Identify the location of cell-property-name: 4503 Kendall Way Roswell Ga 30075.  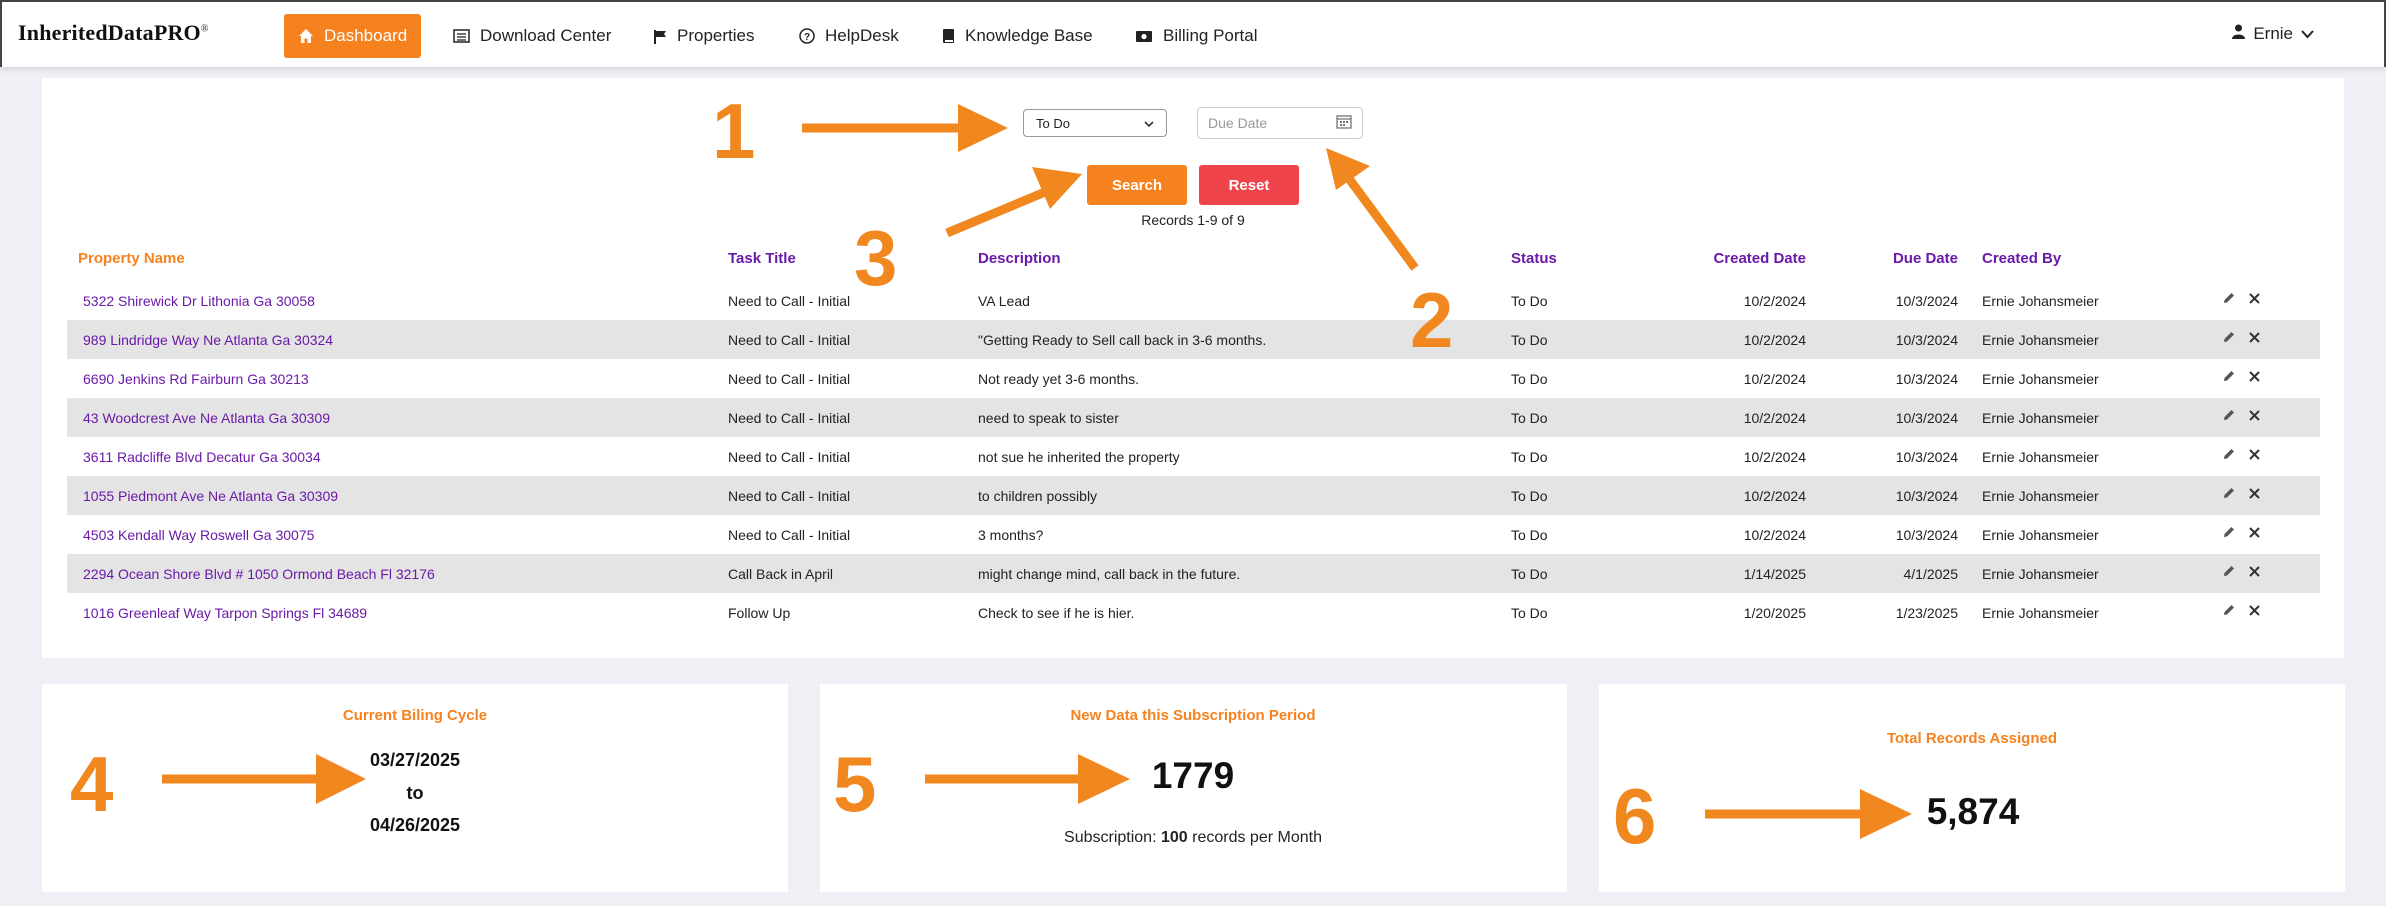
(199, 534).